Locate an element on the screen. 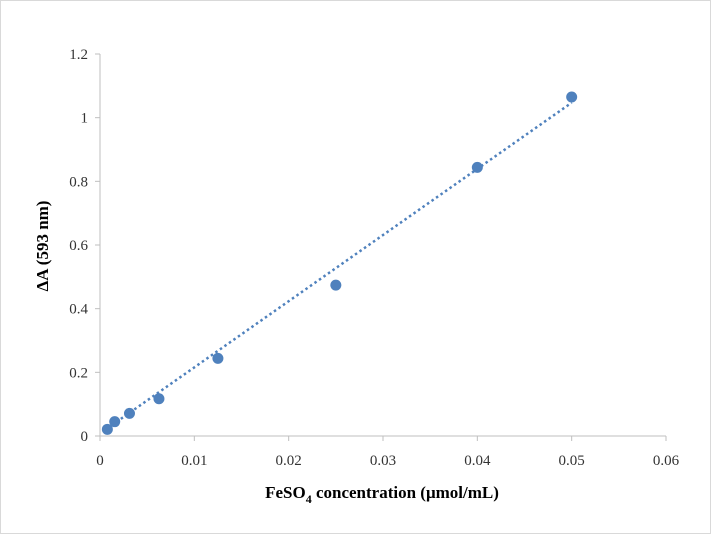 The image size is (711, 535). x-axis-title-prefix: FeSO is located at coordinates (285, 492).